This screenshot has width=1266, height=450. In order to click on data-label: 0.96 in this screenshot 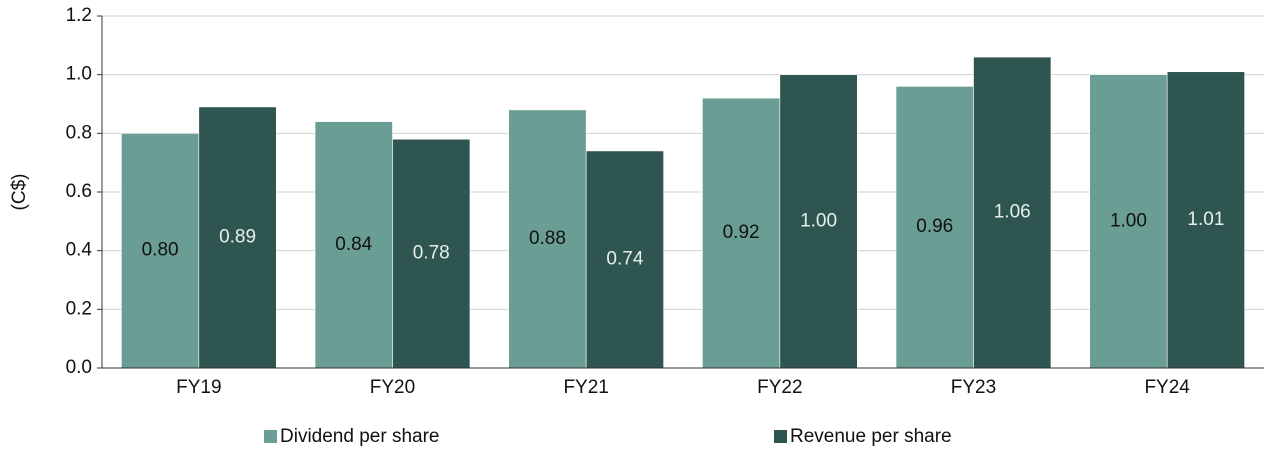, I will do `click(934, 226)`.